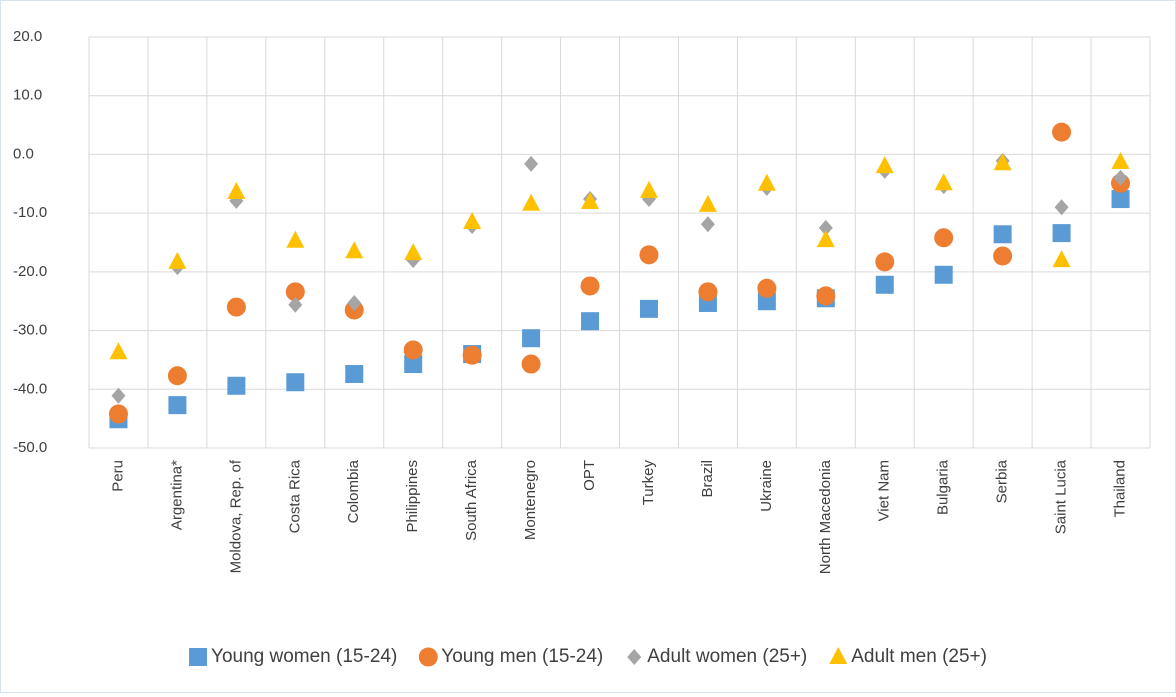  Describe the element at coordinates (353, 491) in the screenshot. I see `x-tick-label: Colombia` at that location.